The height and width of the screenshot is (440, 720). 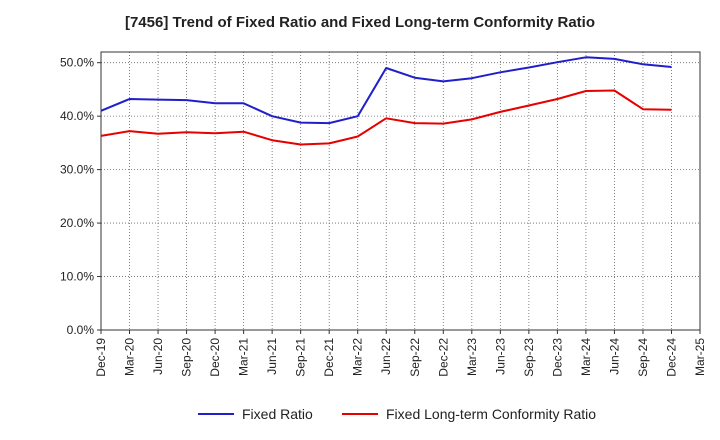 I want to click on x-tick-label: Mar-22, so click(x=358, y=357).